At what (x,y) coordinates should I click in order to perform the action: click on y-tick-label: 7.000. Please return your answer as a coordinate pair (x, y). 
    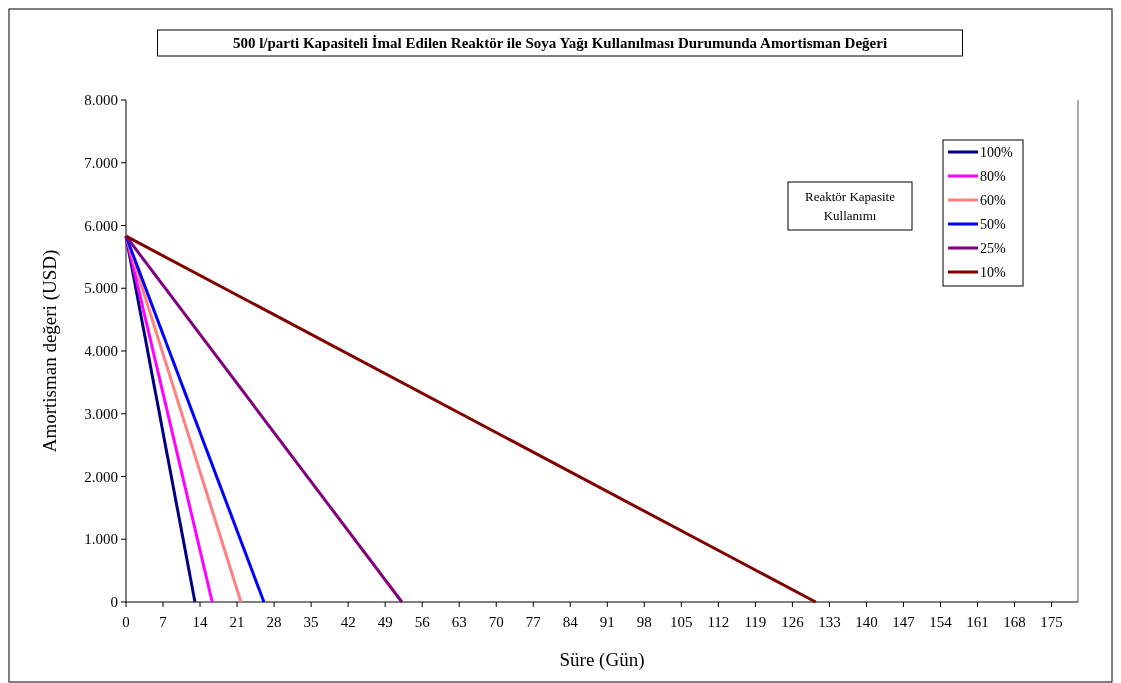
    Looking at the image, I should click on (101, 162).